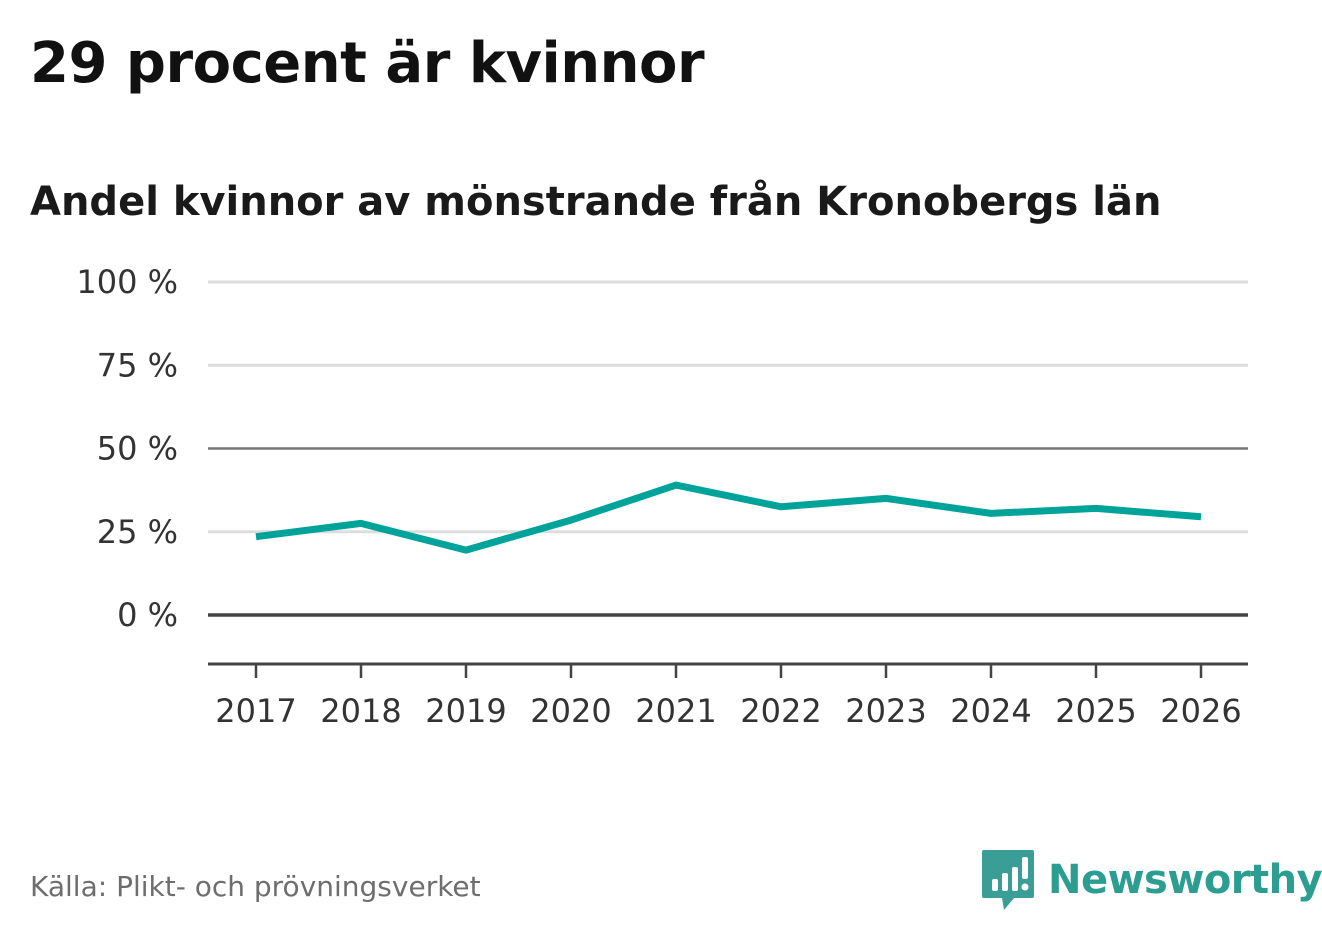  I want to click on y-tick-label: 75 %, so click(137, 365).